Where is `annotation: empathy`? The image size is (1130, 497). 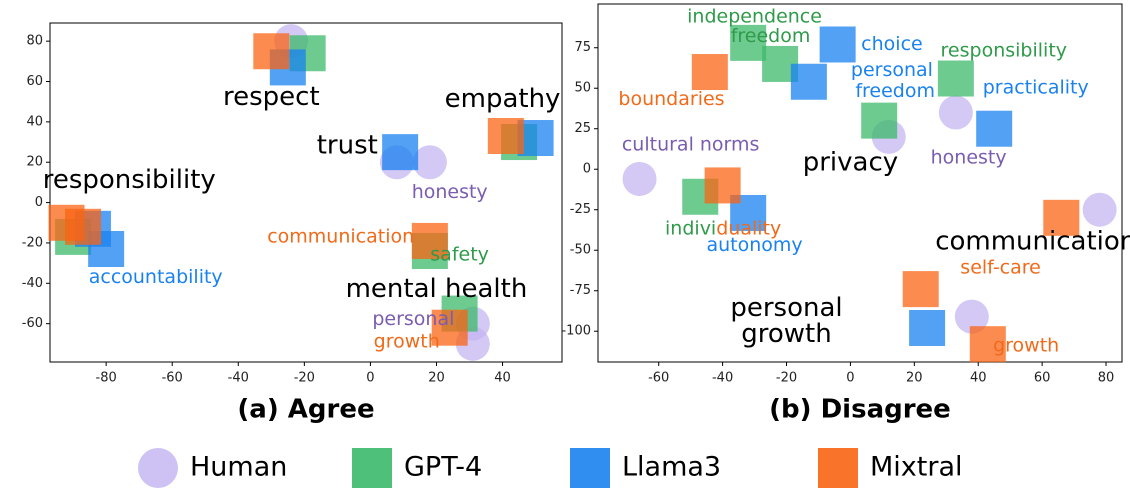
annotation: empathy is located at coordinates (503, 99).